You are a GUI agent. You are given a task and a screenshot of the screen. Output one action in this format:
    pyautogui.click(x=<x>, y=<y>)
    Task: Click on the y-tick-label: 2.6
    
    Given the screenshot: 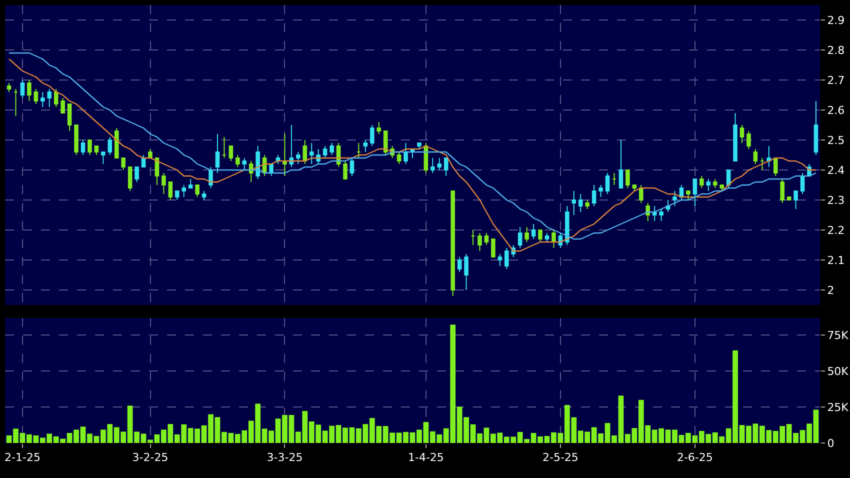 What is the action you would take?
    pyautogui.click(x=836, y=110)
    